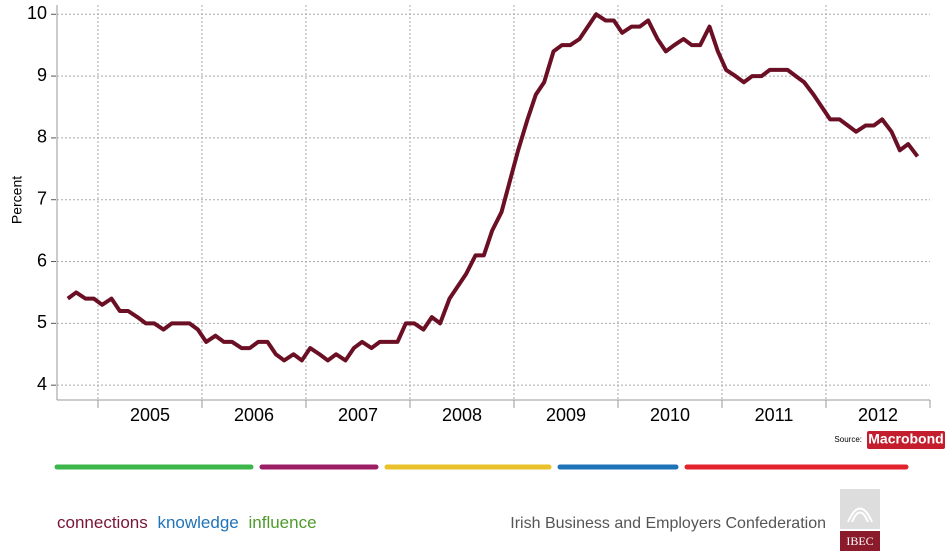  What do you see at coordinates (37, 13) in the screenshot?
I see `y-tick-label: 10` at bounding box center [37, 13].